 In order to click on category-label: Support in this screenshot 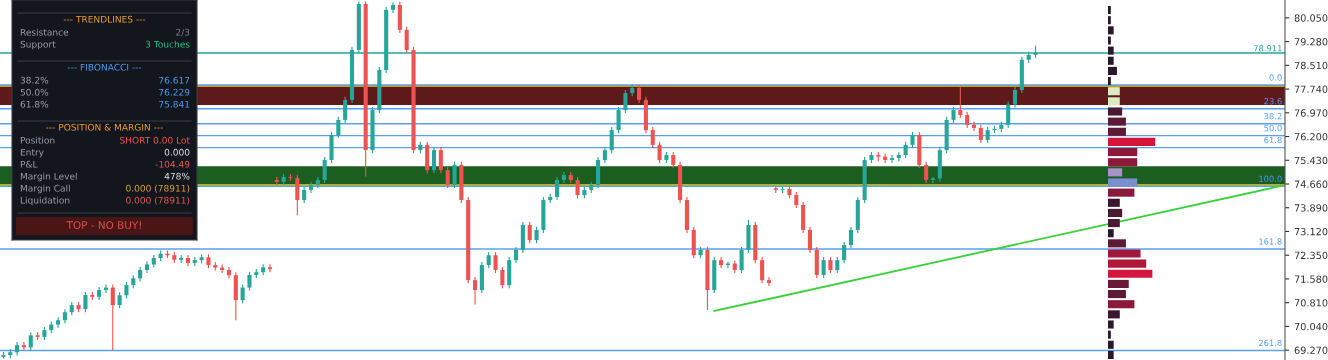, I will do `click(38, 45)`.